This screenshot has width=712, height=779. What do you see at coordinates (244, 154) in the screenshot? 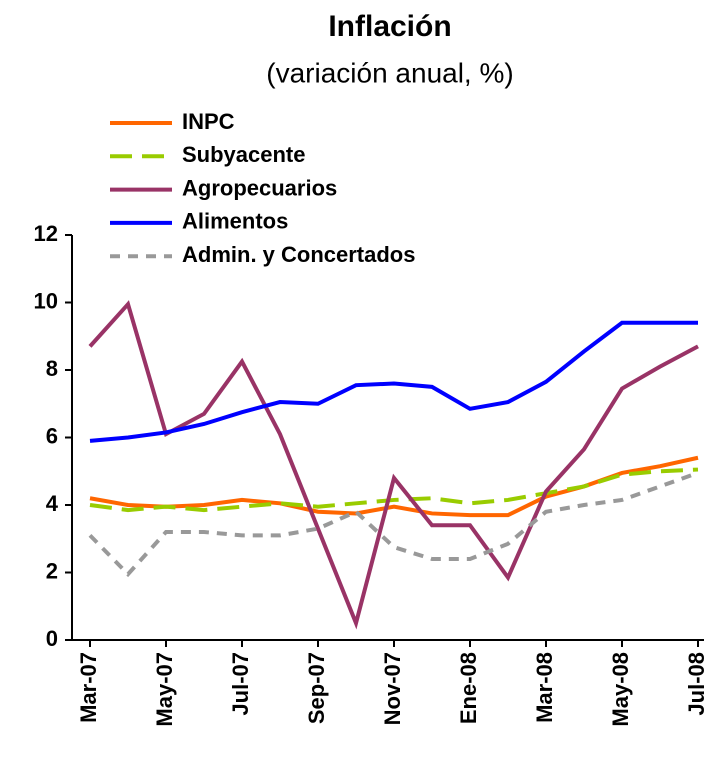
I see `legend-label: Subyacente` at bounding box center [244, 154].